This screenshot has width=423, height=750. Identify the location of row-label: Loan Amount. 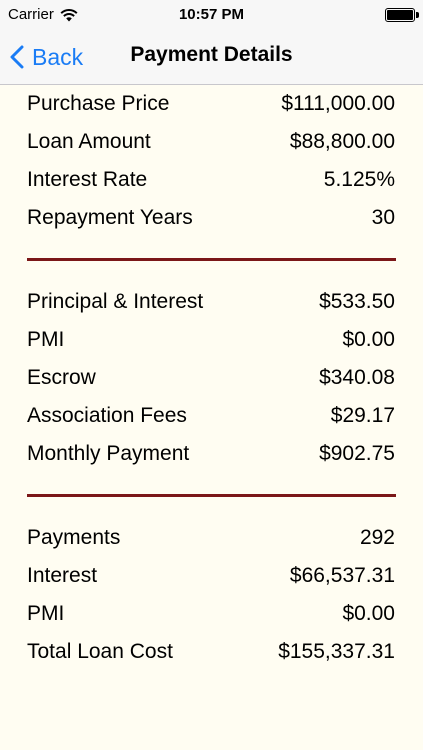
(89, 141).